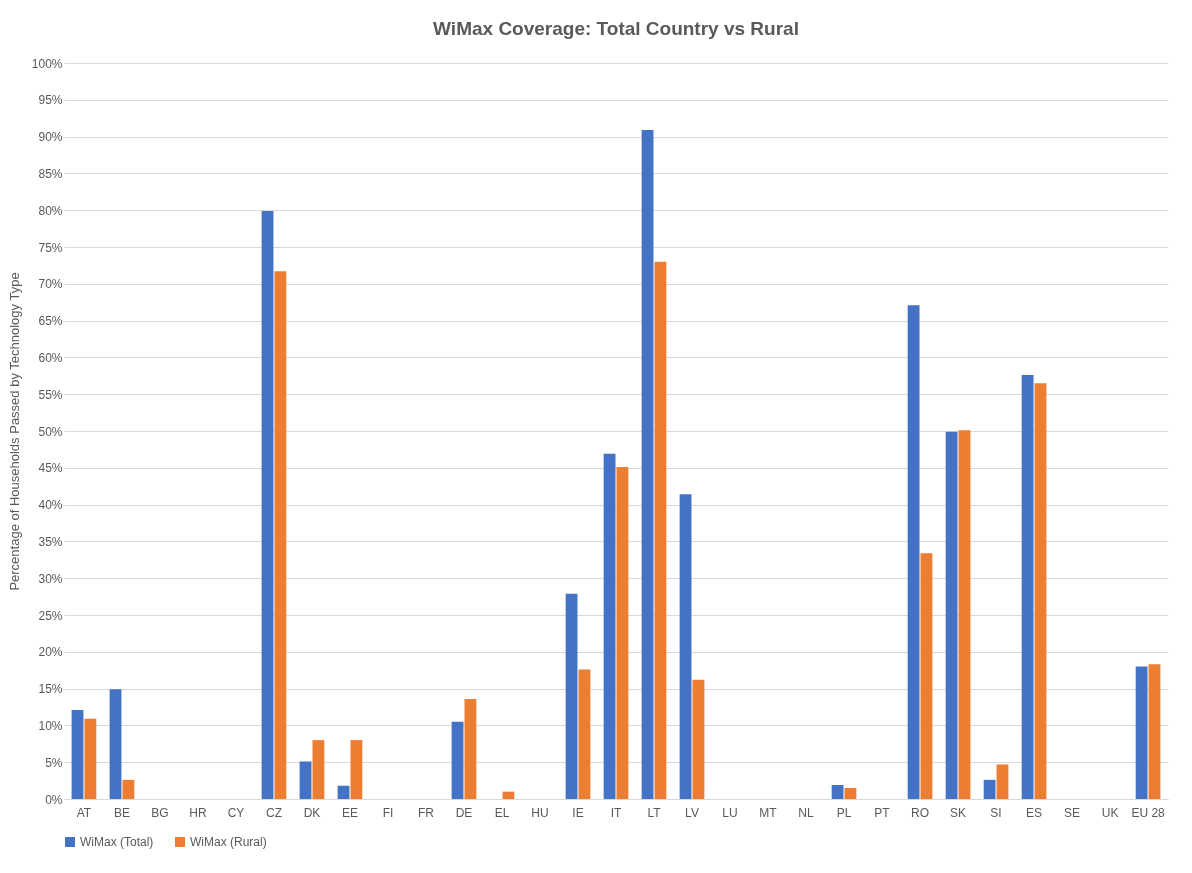  I want to click on x-tick-label: DK, so click(312, 812).